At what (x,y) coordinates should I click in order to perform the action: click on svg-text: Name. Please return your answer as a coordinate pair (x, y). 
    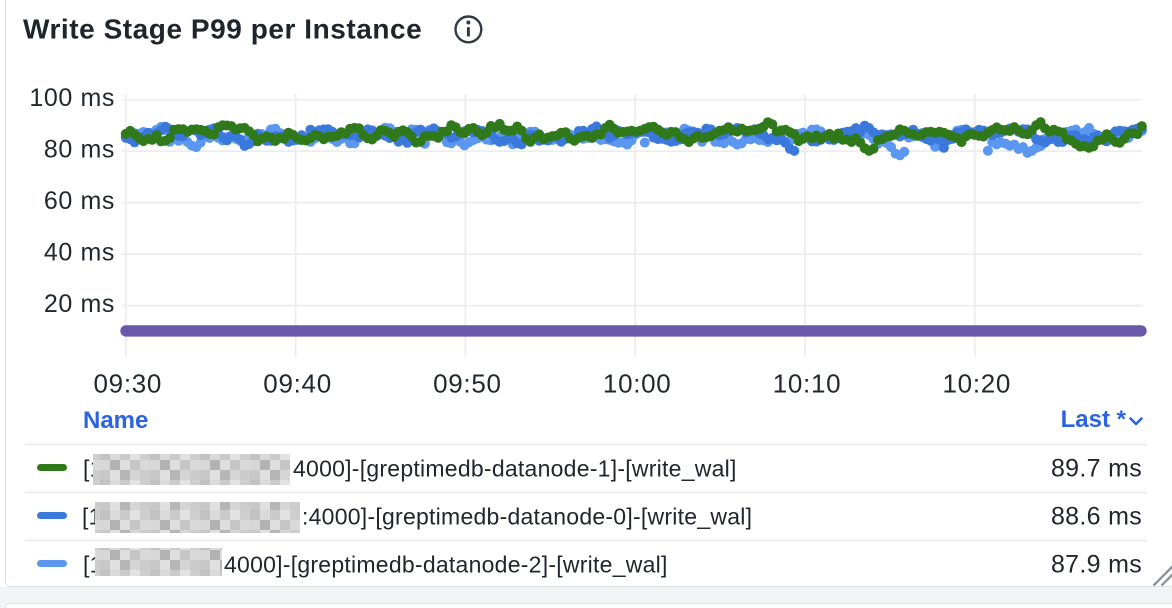
    Looking at the image, I should click on (115, 420).